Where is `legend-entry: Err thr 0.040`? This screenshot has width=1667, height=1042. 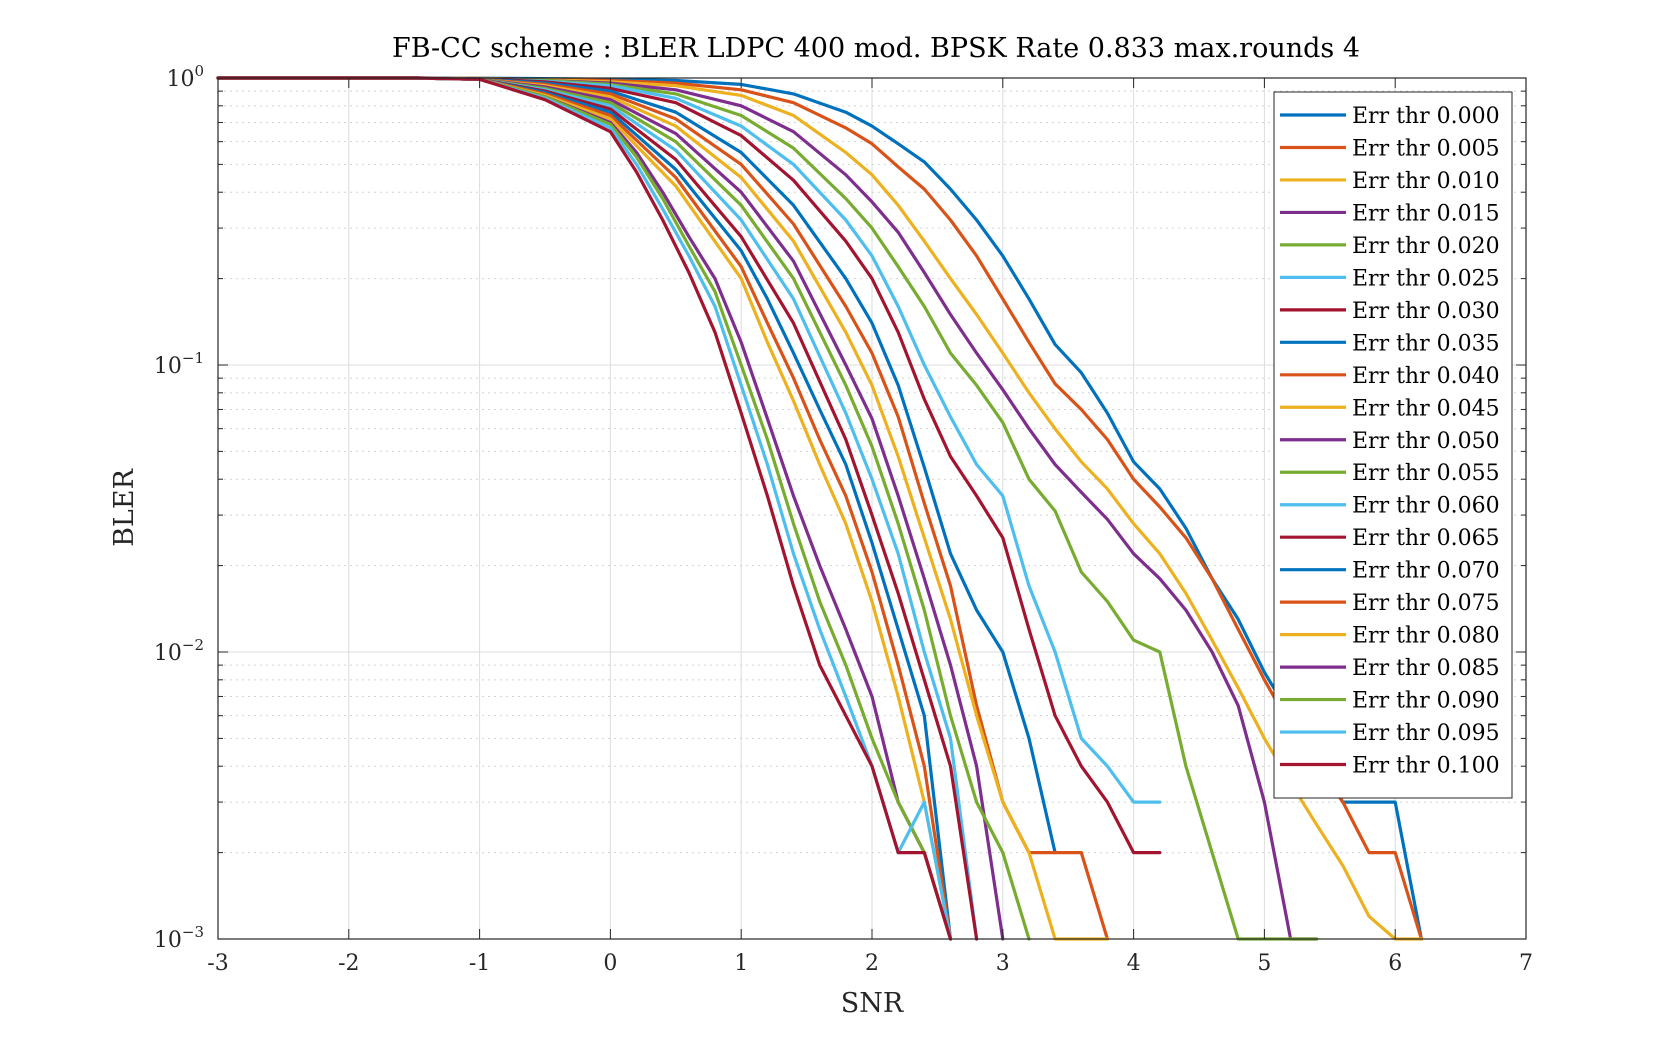 legend-entry: Err thr 0.040 is located at coordinates (1426, 376).